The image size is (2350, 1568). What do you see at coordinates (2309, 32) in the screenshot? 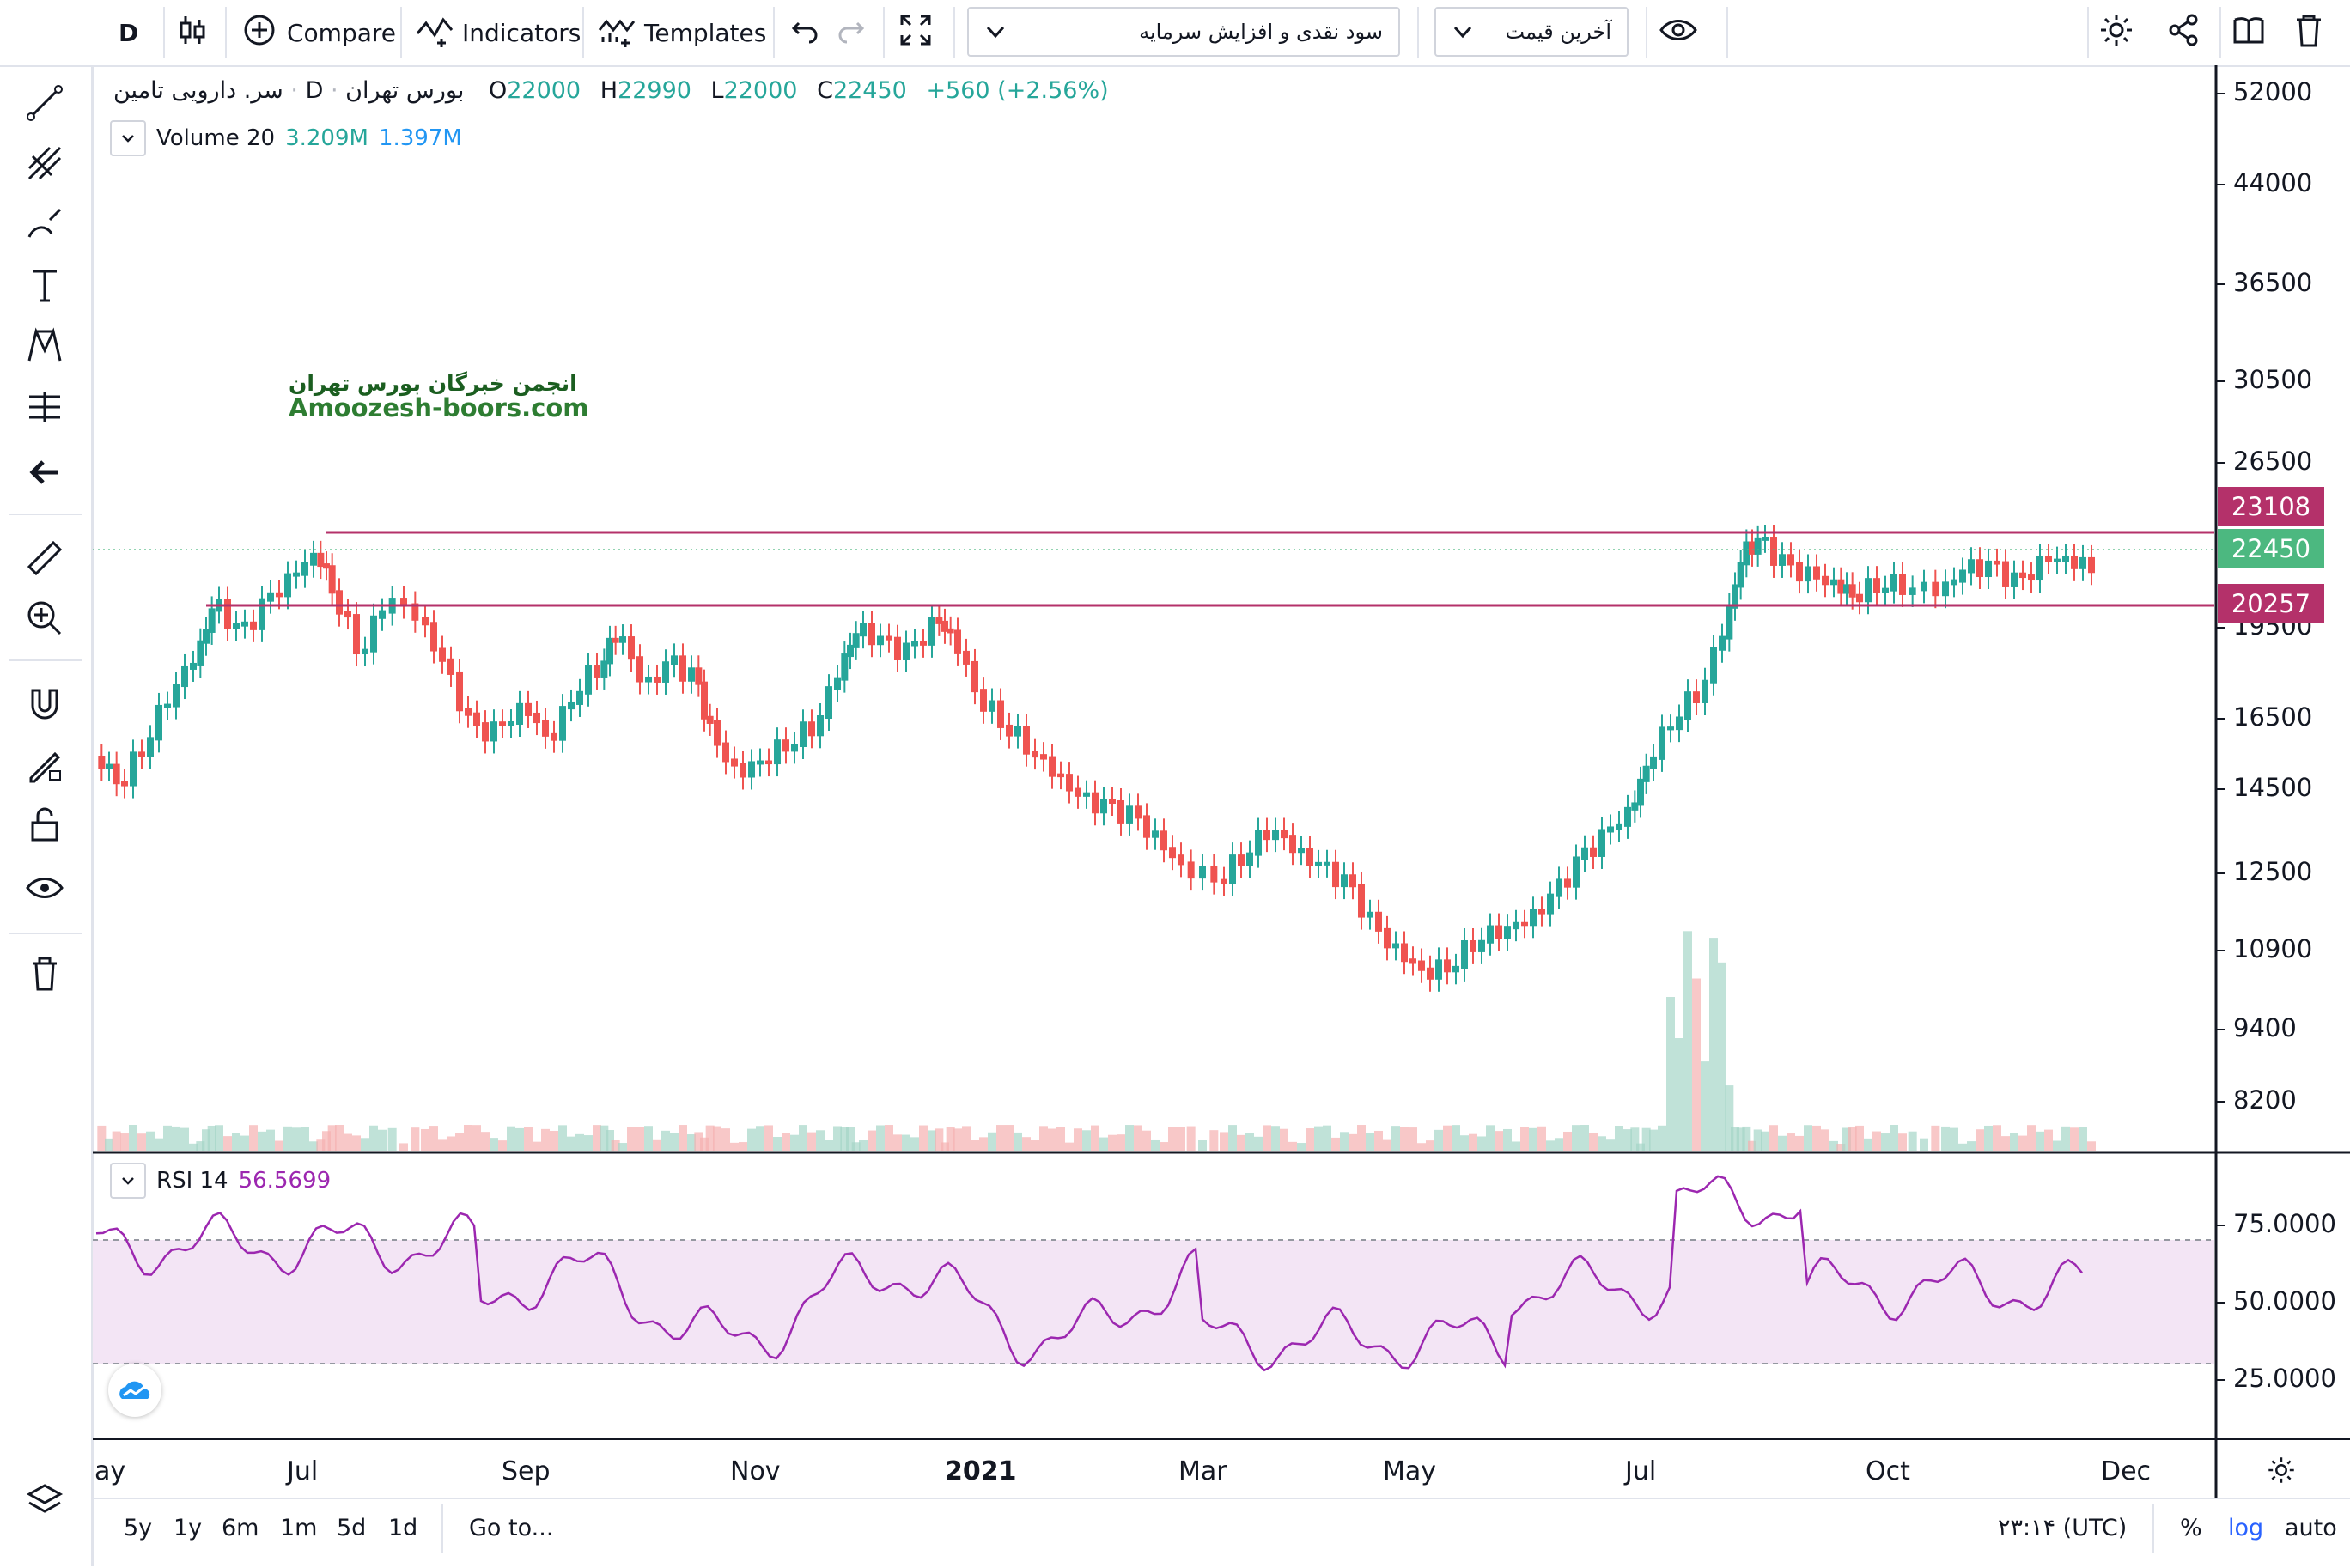
I see `trash-button` at bounding box center [2309, 32].